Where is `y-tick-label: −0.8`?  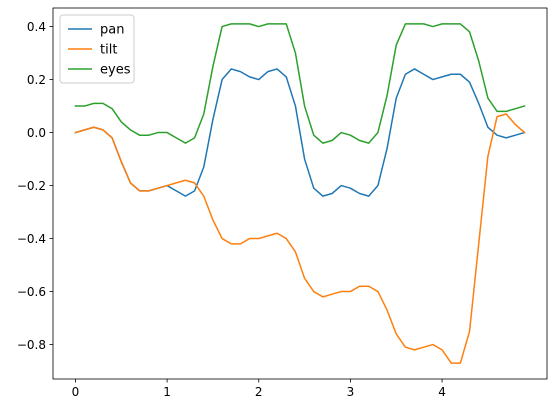 y-tick-label: −0.8 is located at coordinates (31, 345).